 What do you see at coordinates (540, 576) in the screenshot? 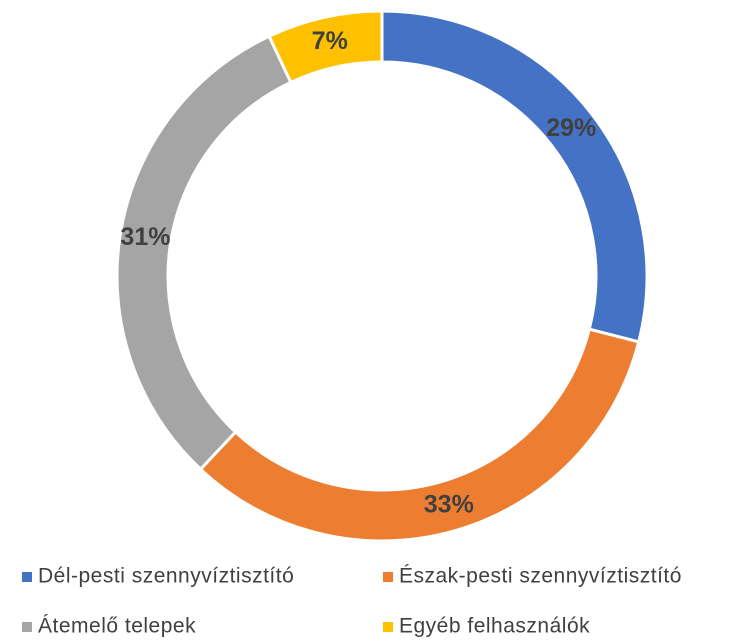
I see `legend-label: Észak-pesti szennyvíztisztító` at bounding box center [540, 576].